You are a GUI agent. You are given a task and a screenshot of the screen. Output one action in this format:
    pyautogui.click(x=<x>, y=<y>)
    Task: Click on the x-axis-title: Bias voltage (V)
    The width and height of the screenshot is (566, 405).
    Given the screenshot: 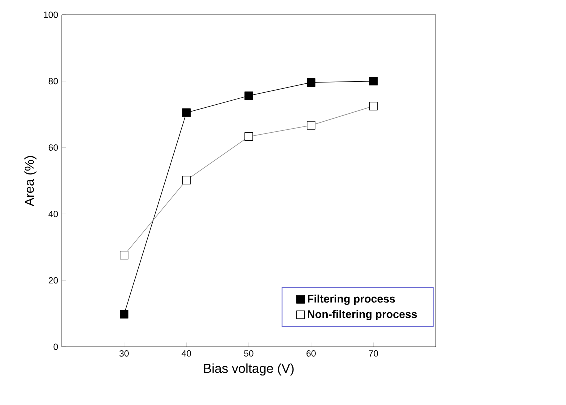 What is the action you would take?
    pyautogui.click(x=249, y=370)
    